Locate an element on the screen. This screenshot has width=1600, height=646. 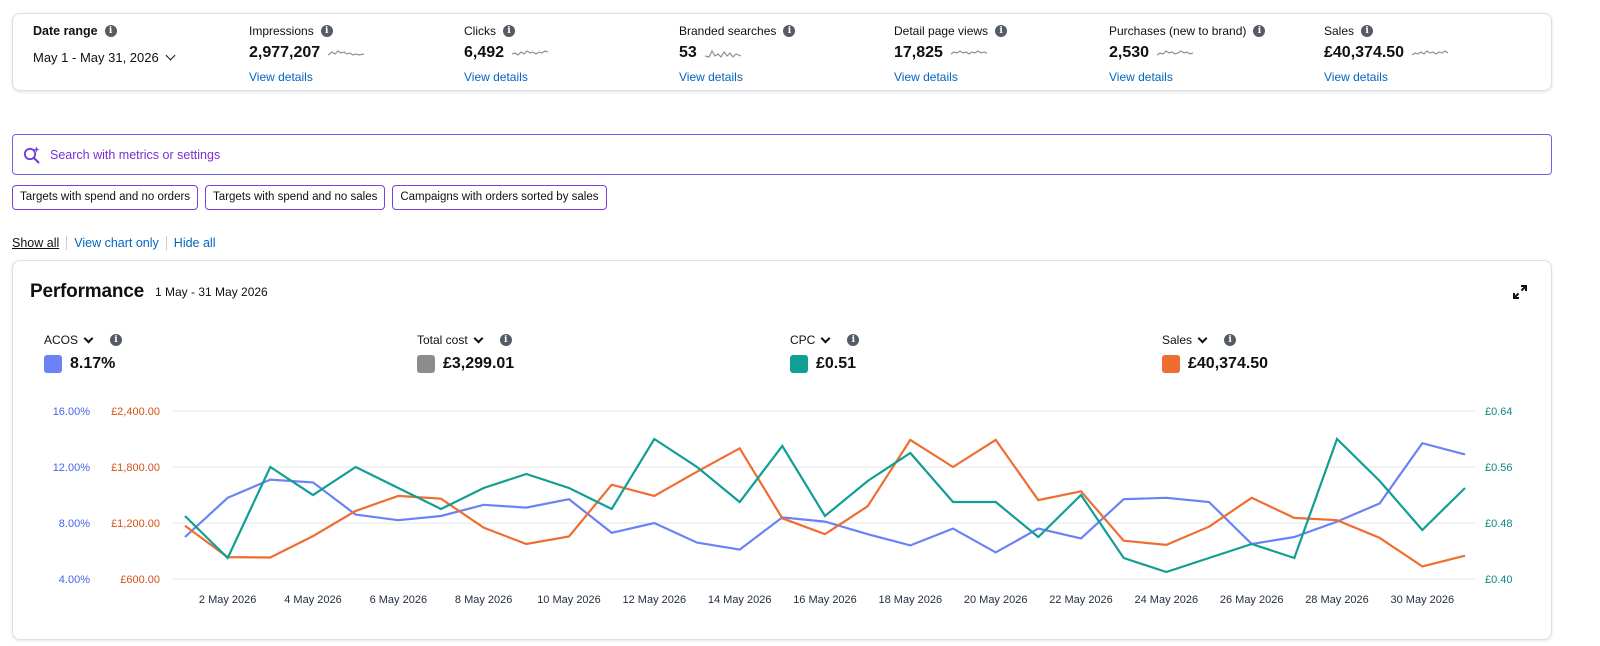
acos-axis-tick-label: 12.00% is located at coordinates (72, 468).